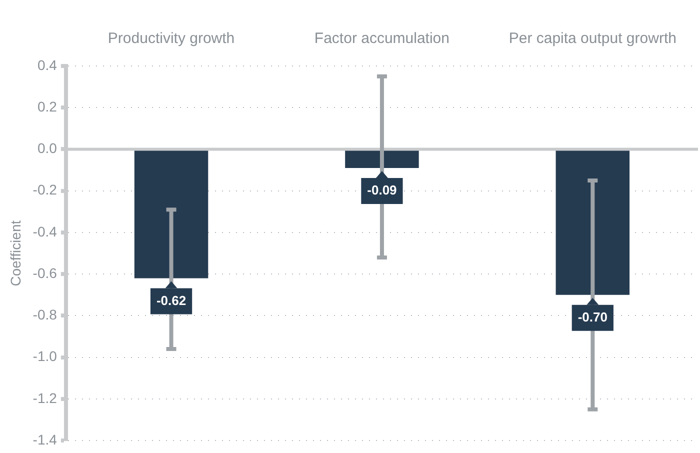 This screenshot has width=700, height=453. What do you see at coordinates (45, 190) in the screenshot?
I see `y-tick-label: -0.2` at bounding box center [45, 190].